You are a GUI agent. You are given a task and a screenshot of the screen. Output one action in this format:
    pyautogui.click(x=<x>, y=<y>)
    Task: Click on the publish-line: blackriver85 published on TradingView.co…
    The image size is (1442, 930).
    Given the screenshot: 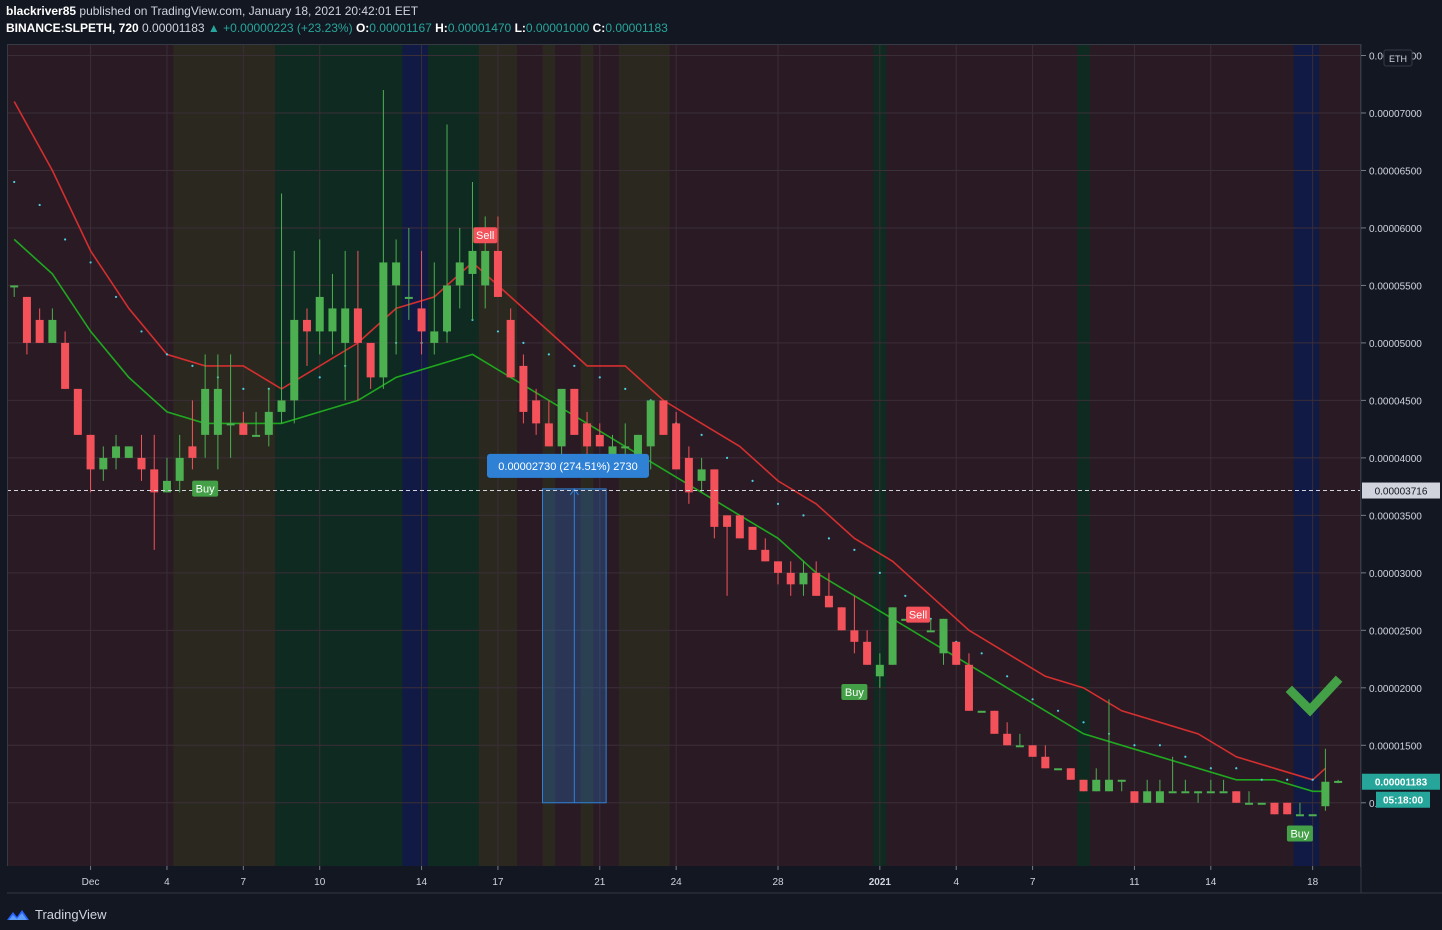 What is the action you would take?
    pyautogui.click(x=337, y=11)
    